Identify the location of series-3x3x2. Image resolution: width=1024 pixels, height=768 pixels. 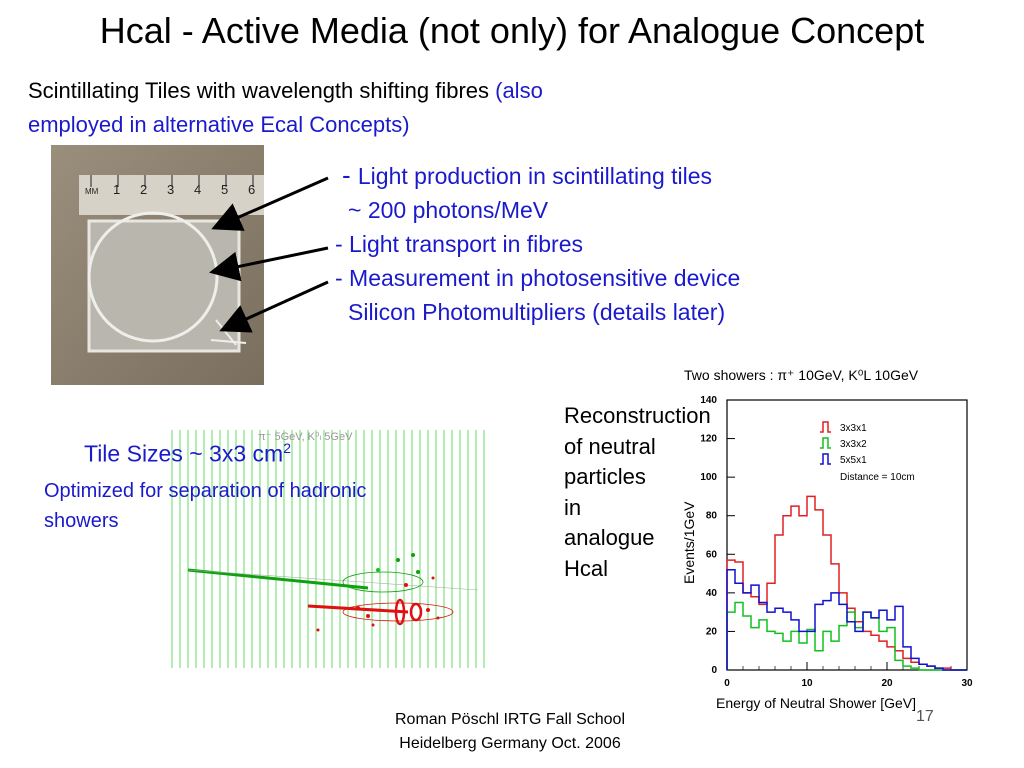
(846, 636).